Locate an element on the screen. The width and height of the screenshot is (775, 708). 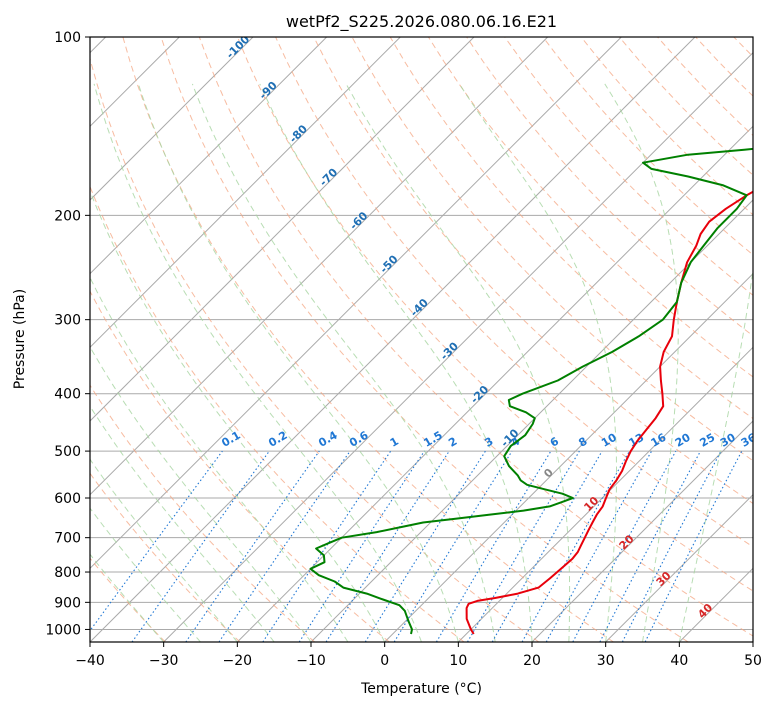
x-axis-title: Temperature (°C) is located at coordinates (421, 689).